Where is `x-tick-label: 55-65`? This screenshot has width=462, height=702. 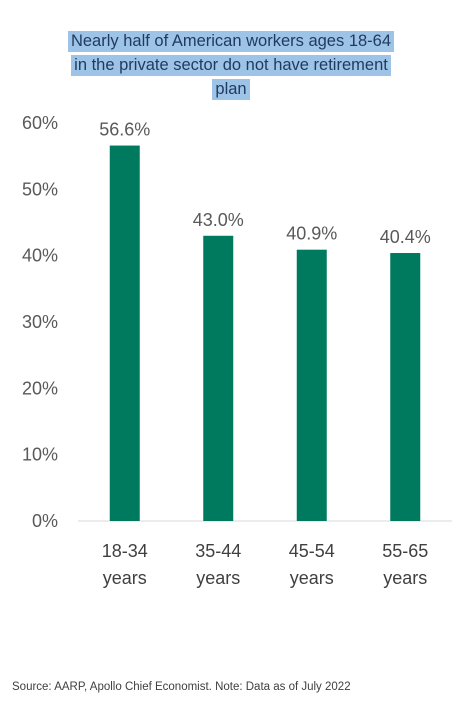
x-tick-label: 55-65 is located at coordinates (405, 551).